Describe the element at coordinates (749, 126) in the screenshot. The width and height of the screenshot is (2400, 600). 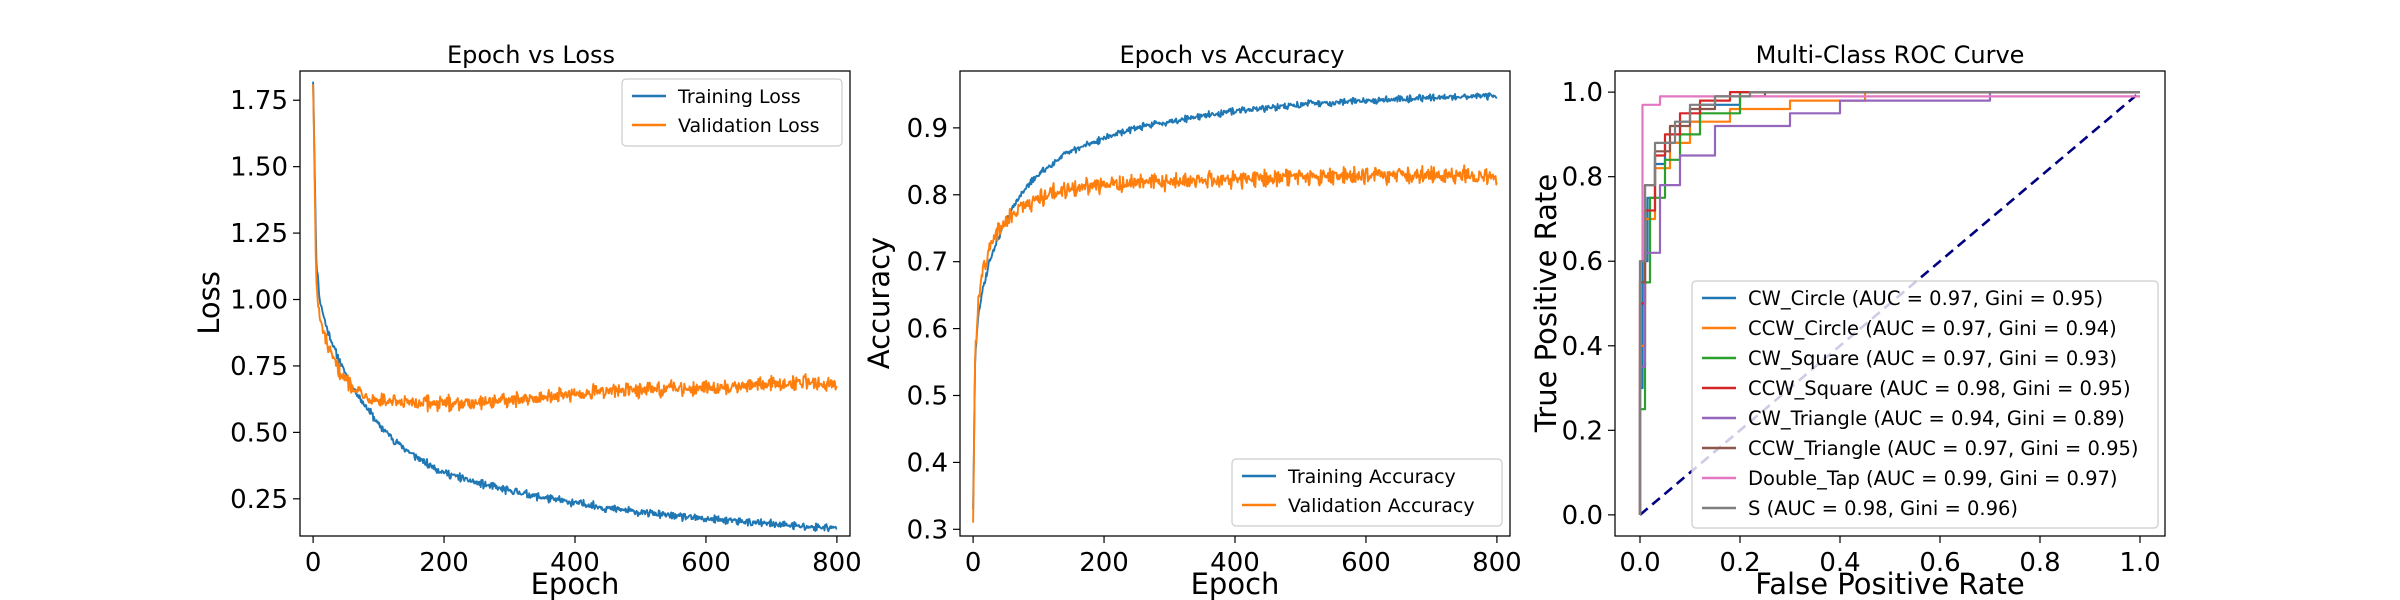
I see `loss-legend-label-validation: Validation Loss` at that location.